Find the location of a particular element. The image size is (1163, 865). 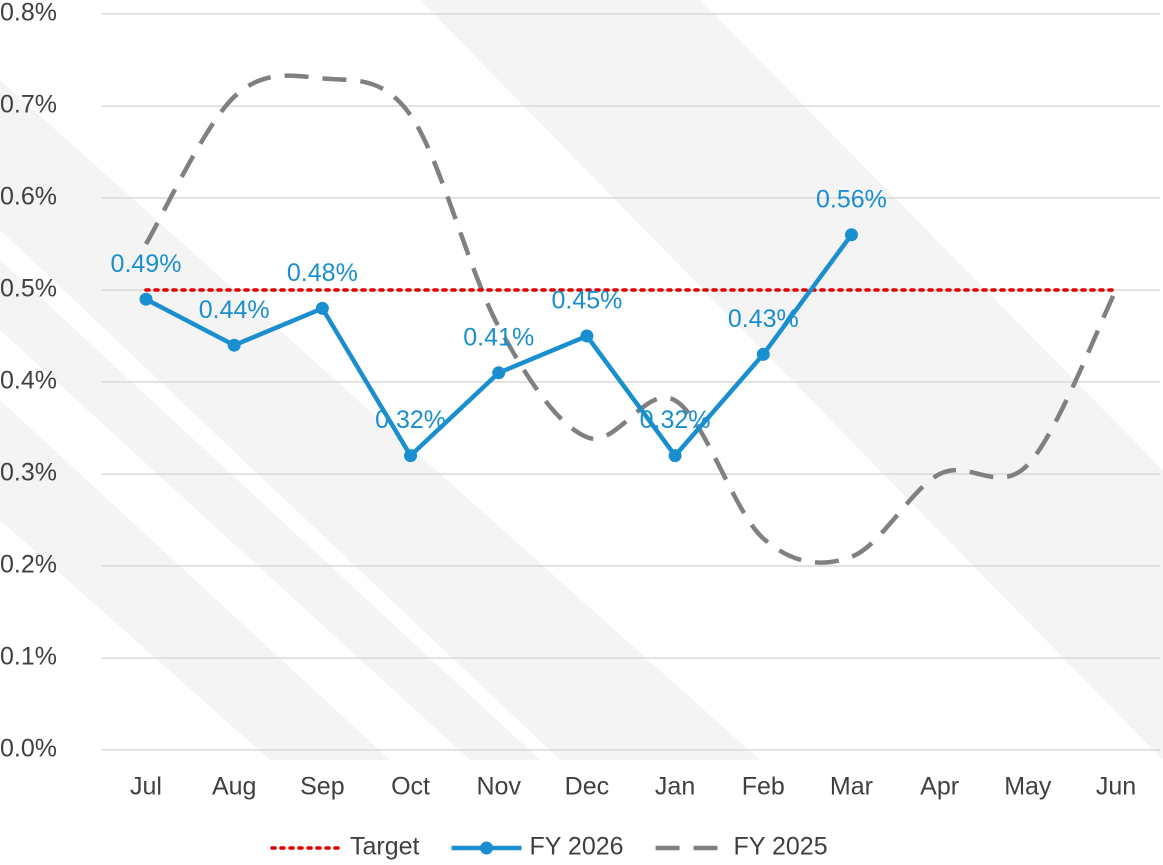

y-tick-label: 0.8% is located at coordinates (28, 13).